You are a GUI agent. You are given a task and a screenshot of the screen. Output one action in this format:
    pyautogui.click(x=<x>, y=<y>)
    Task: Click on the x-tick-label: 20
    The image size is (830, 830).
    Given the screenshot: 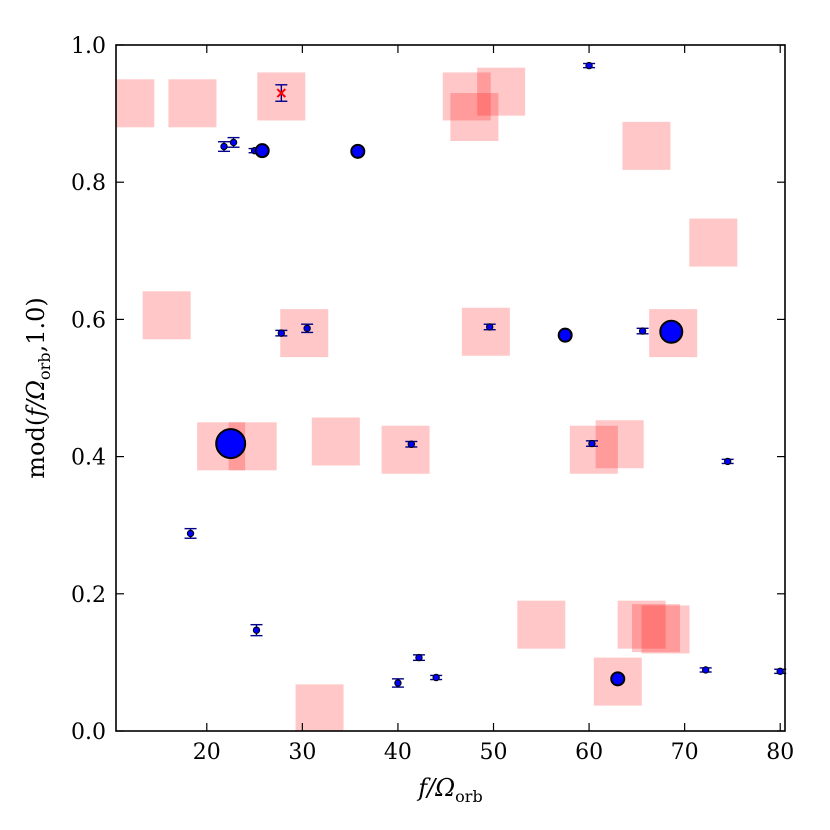 What is the action you would take?
    pyautogui.click(x=207, y=752)
    